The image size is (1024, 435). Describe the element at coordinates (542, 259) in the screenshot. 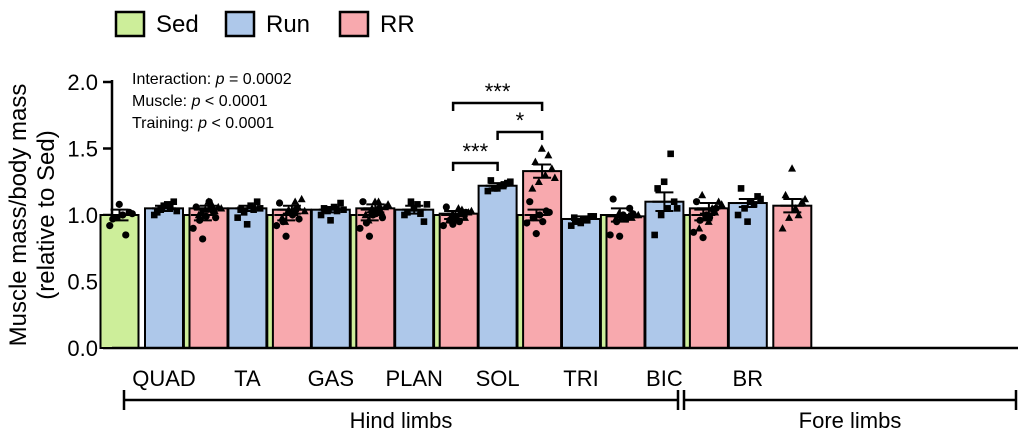

I see `bar-rr-sol` at that location.